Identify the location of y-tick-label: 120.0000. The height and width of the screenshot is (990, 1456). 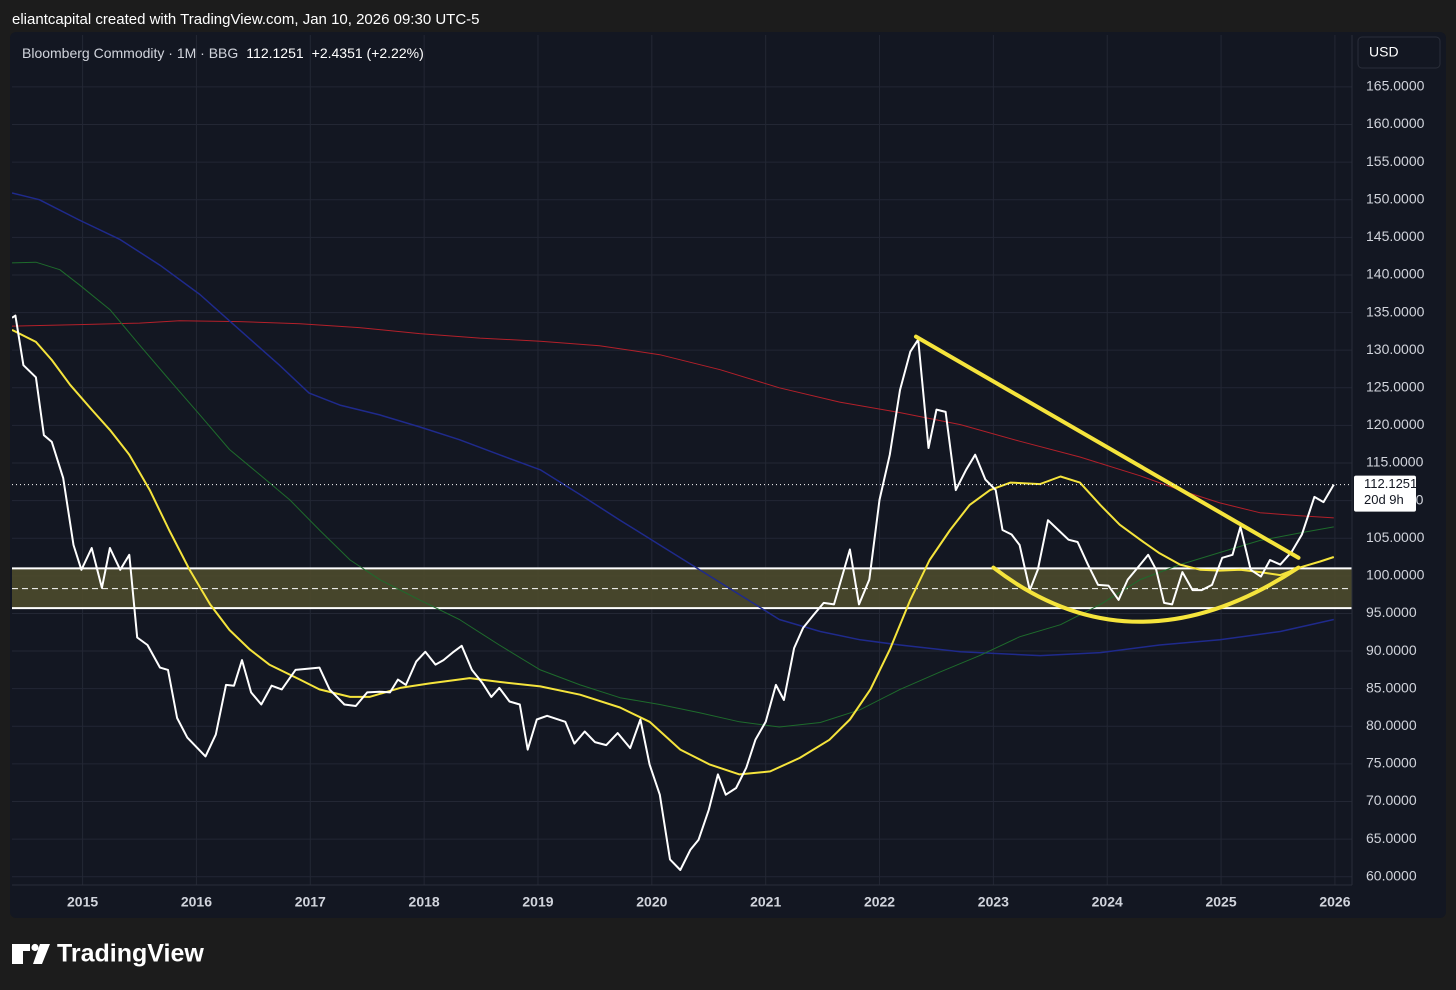
(1395, 424).